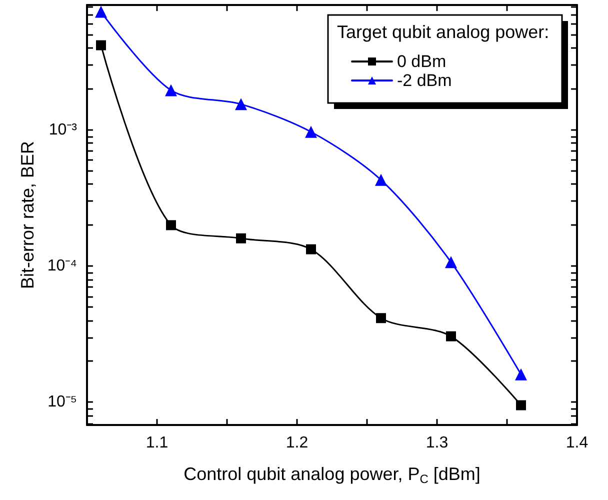 The image size is (608, 500). I want to click on legend-title: Target qubit analog power:, so click(443, 32).